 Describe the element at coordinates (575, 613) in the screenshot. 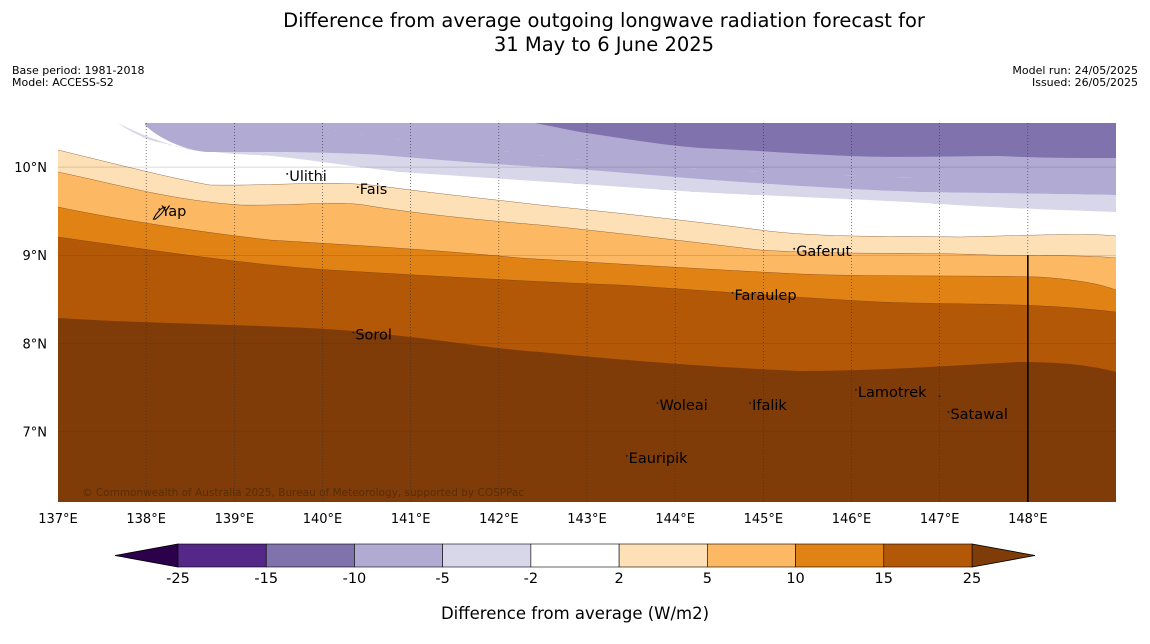

I see `colorbar-label: Difference from average (W/m2)` at that location.